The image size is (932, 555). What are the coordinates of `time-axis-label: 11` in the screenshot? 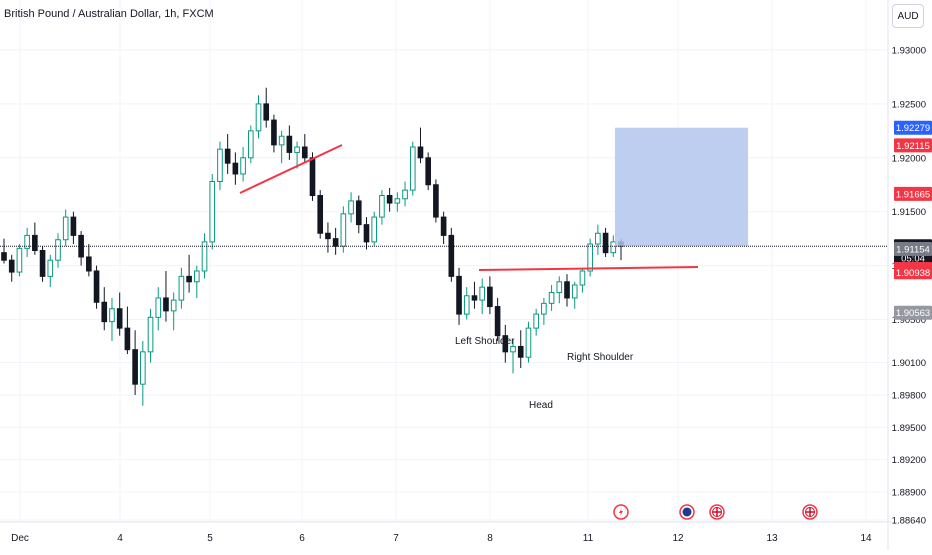 It's located at (588, 538).